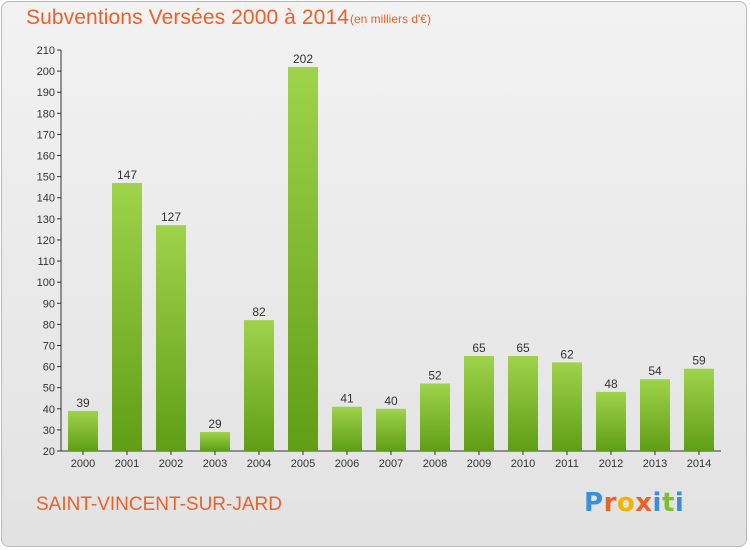 Image resolution: width=750 pixels, height=550 pixels. I want to click on bar-2001, so click(127, 317).